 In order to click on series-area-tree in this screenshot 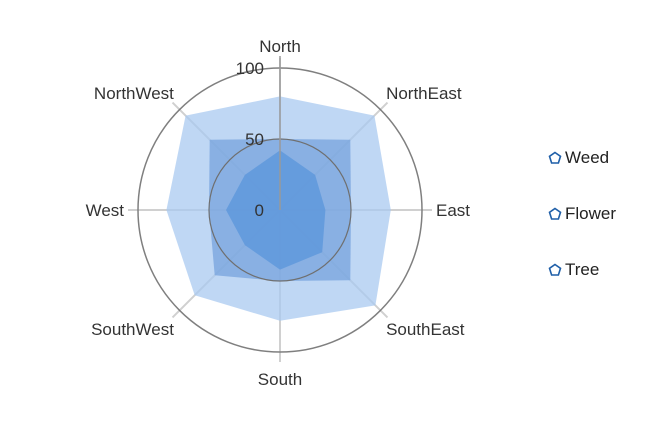, I will do `click(276, 210)`.